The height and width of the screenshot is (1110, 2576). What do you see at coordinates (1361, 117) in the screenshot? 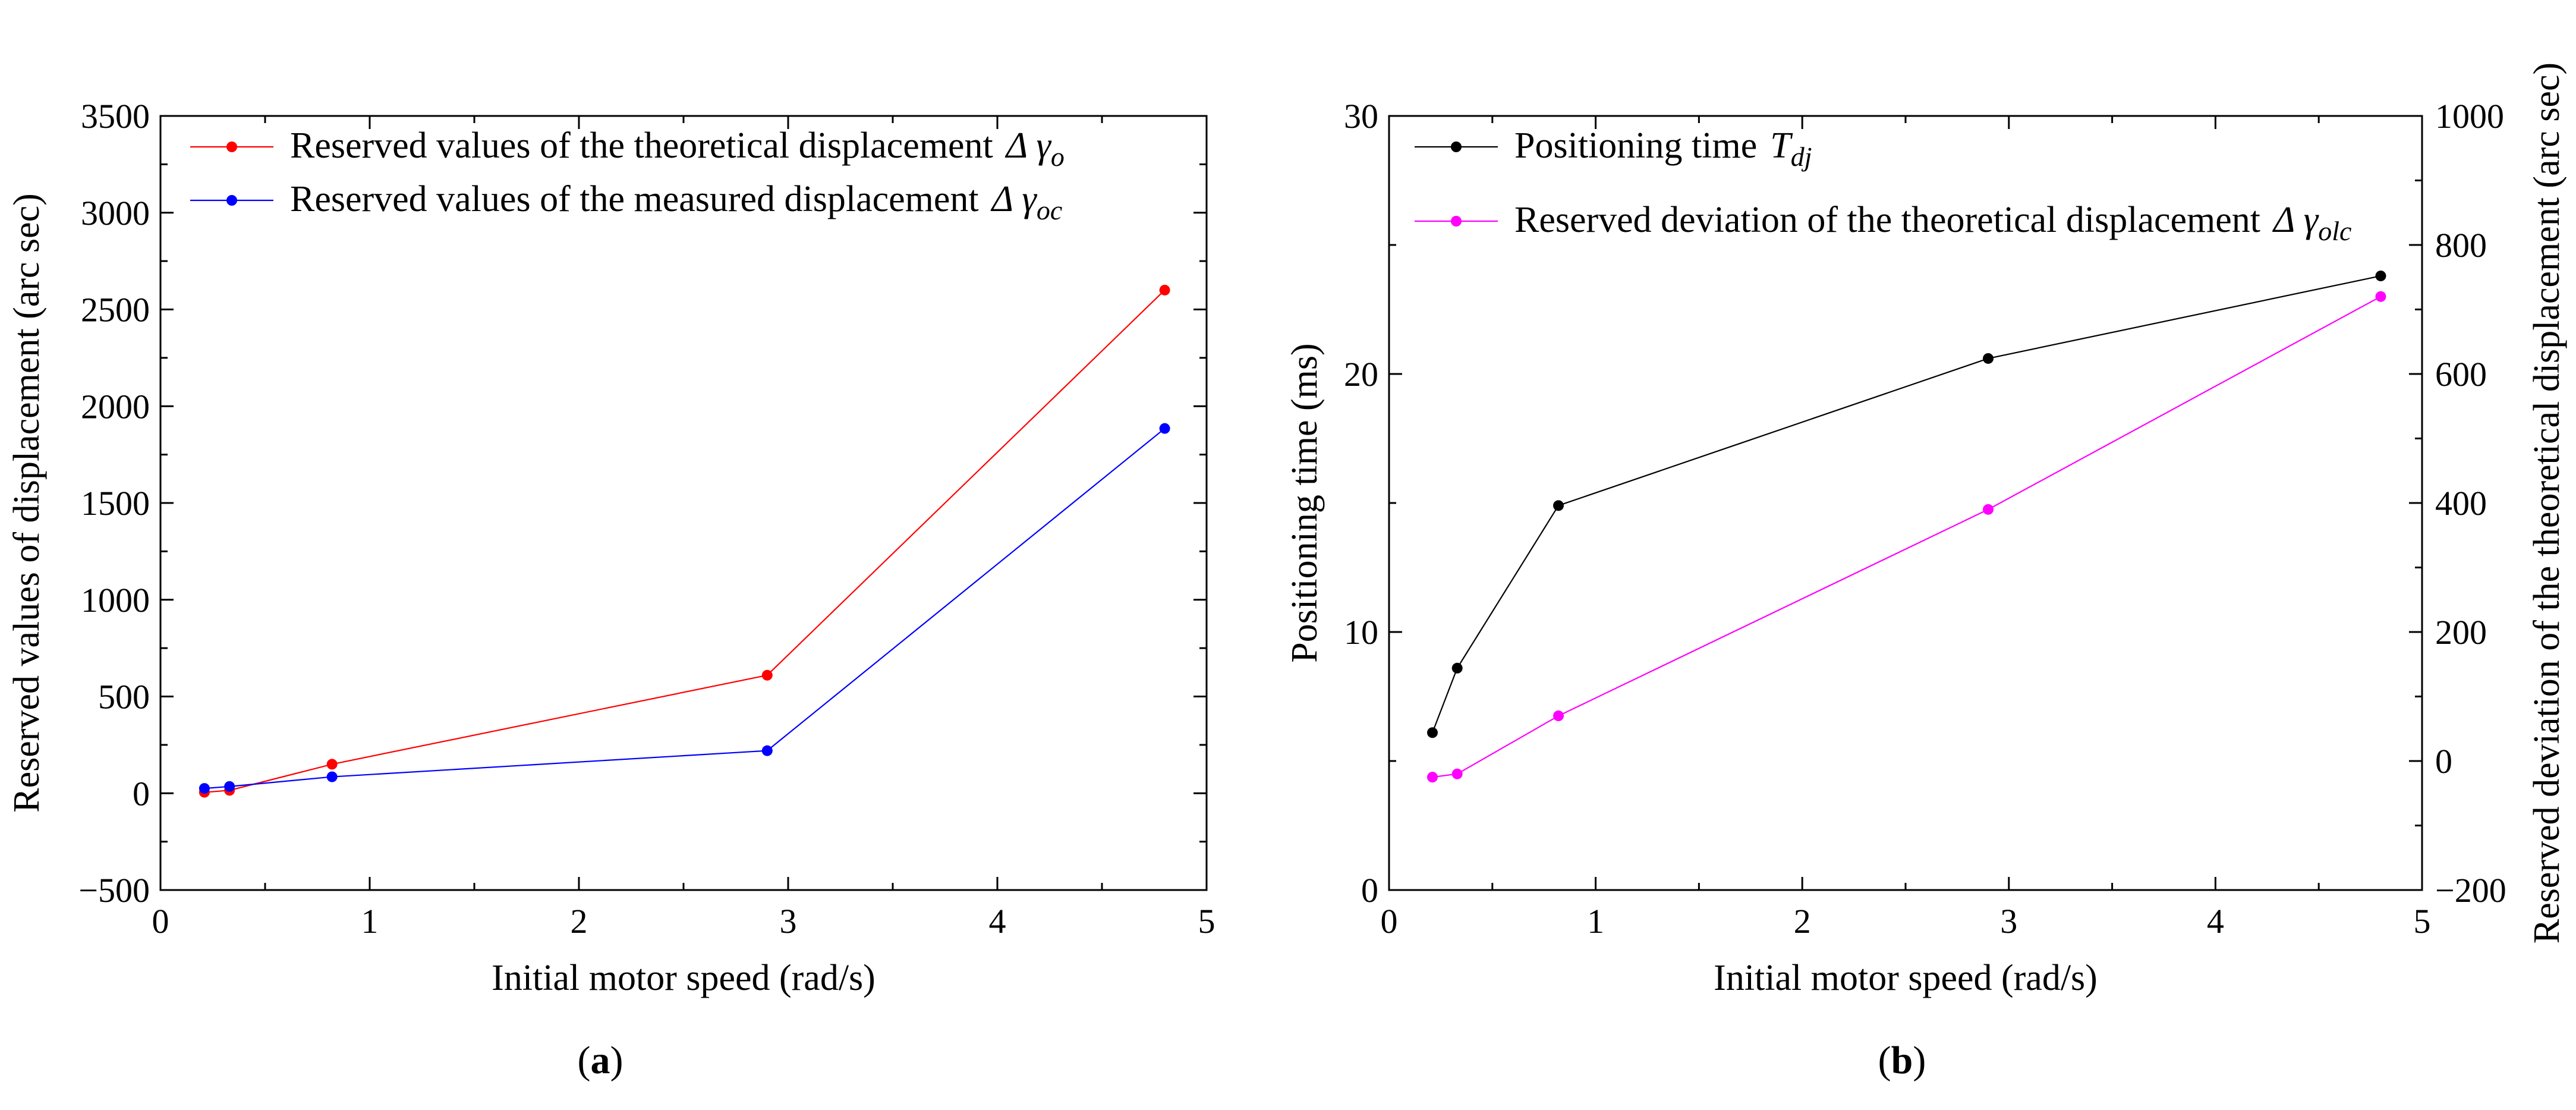
I see `y-tick-label: 30` at bounding box center [1361, 117].